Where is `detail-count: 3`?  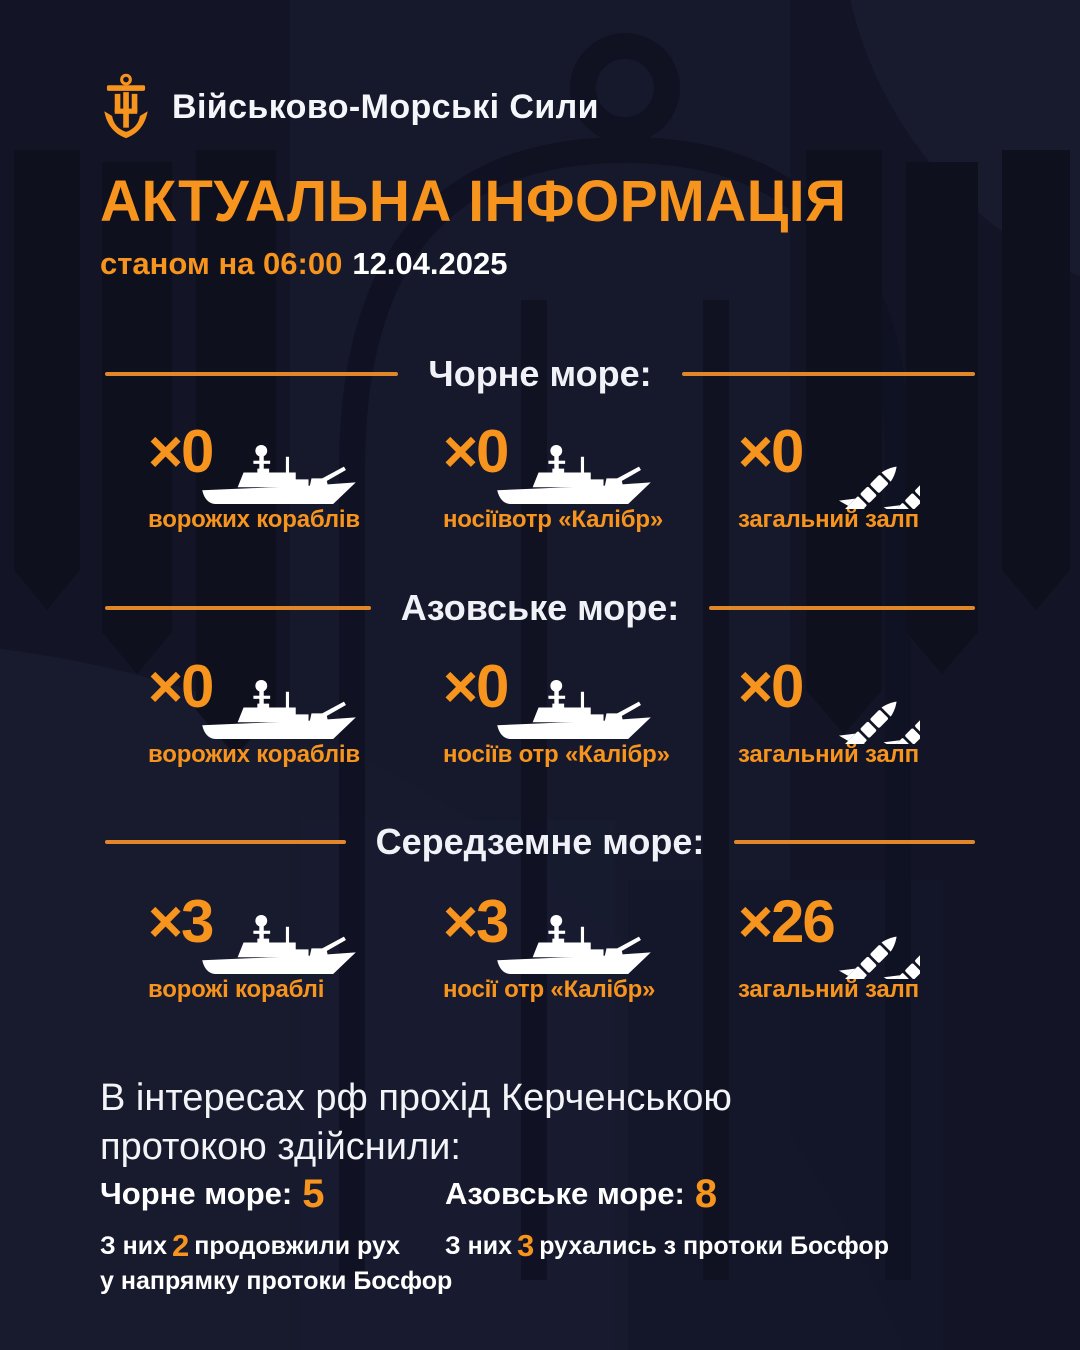
detail-count: 3 is located at coordinates (525, 1245).